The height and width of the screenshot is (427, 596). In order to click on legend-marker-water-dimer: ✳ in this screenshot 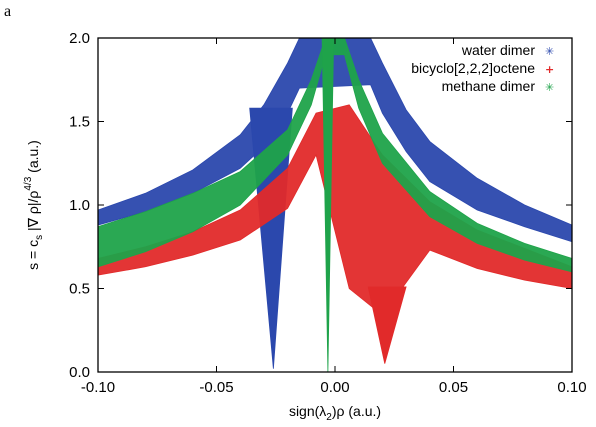, I will do `click(549, 51)`.